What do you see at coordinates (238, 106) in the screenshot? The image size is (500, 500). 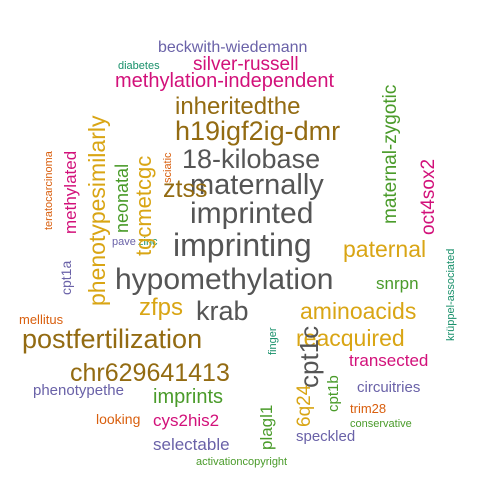 I see `word-inheritedthe: inheritedthe` at bounding box center [238, 106].